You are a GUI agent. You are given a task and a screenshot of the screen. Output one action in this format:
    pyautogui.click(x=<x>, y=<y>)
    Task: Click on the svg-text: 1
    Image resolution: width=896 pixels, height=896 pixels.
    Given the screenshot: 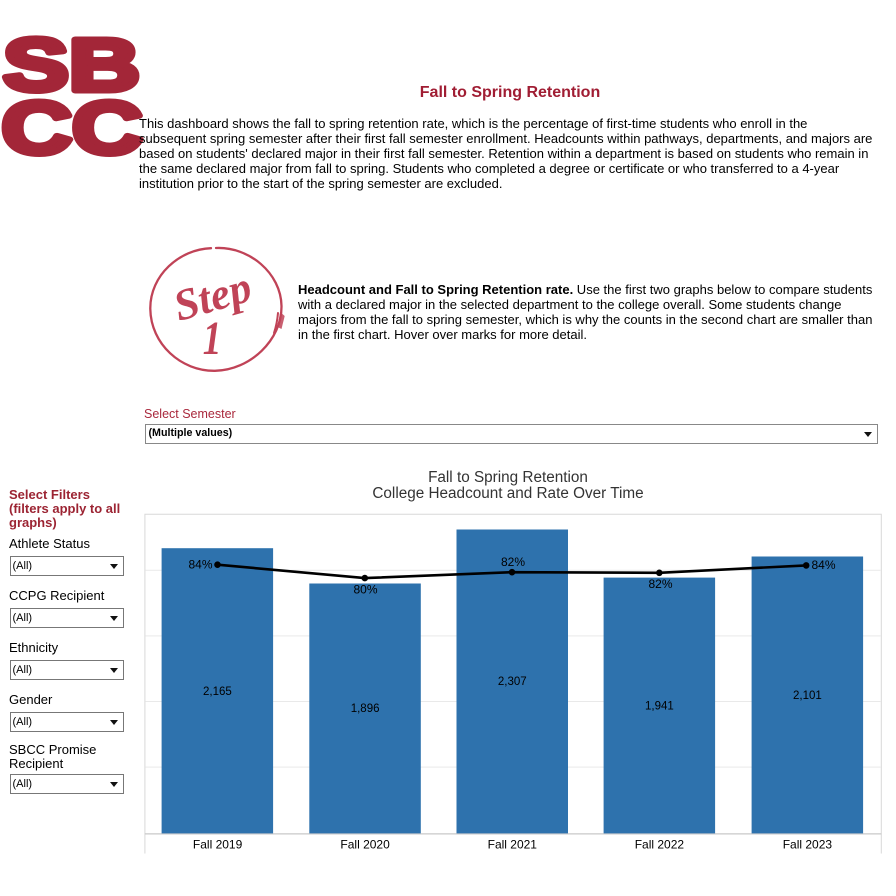 What is the action you would take?
    pyautogui.click(x=212, y=339)
    